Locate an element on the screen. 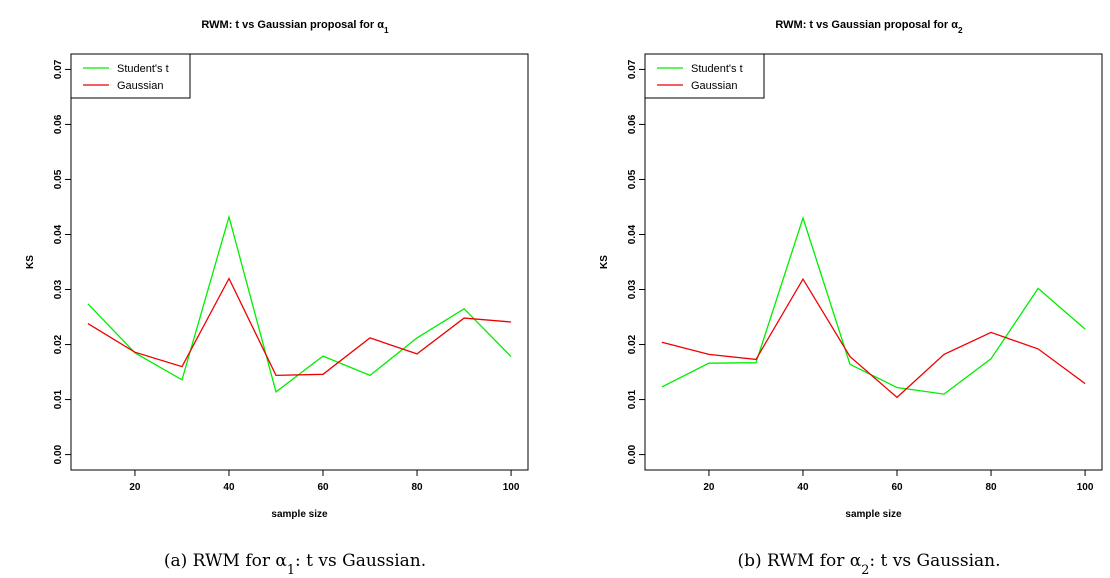 This screenshot has height=578, width=1110. chart-title: RWM: t vs Gaussian proposal for α2 is located at coordinates (869, 27).